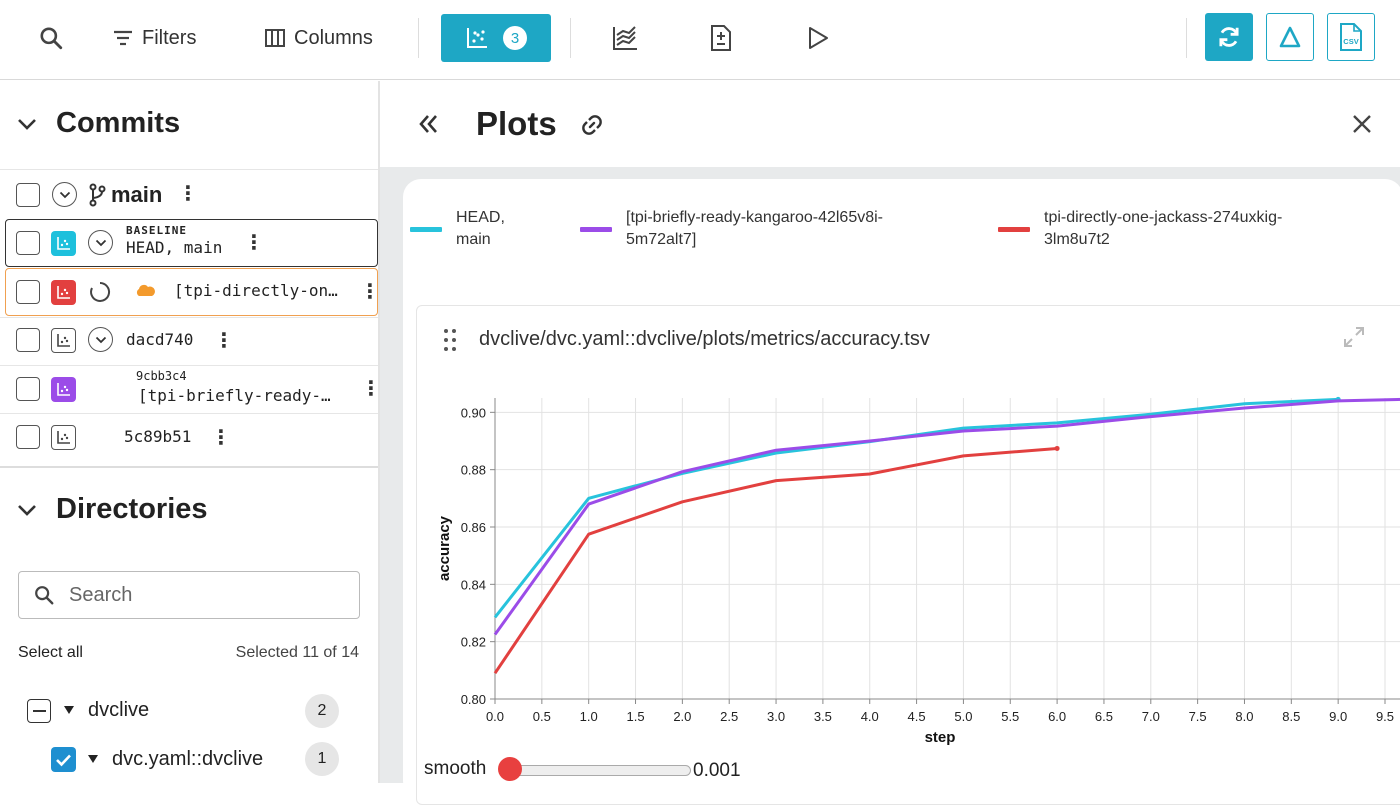  I want to click on smooth-value: 0.001, so click(717, 770).